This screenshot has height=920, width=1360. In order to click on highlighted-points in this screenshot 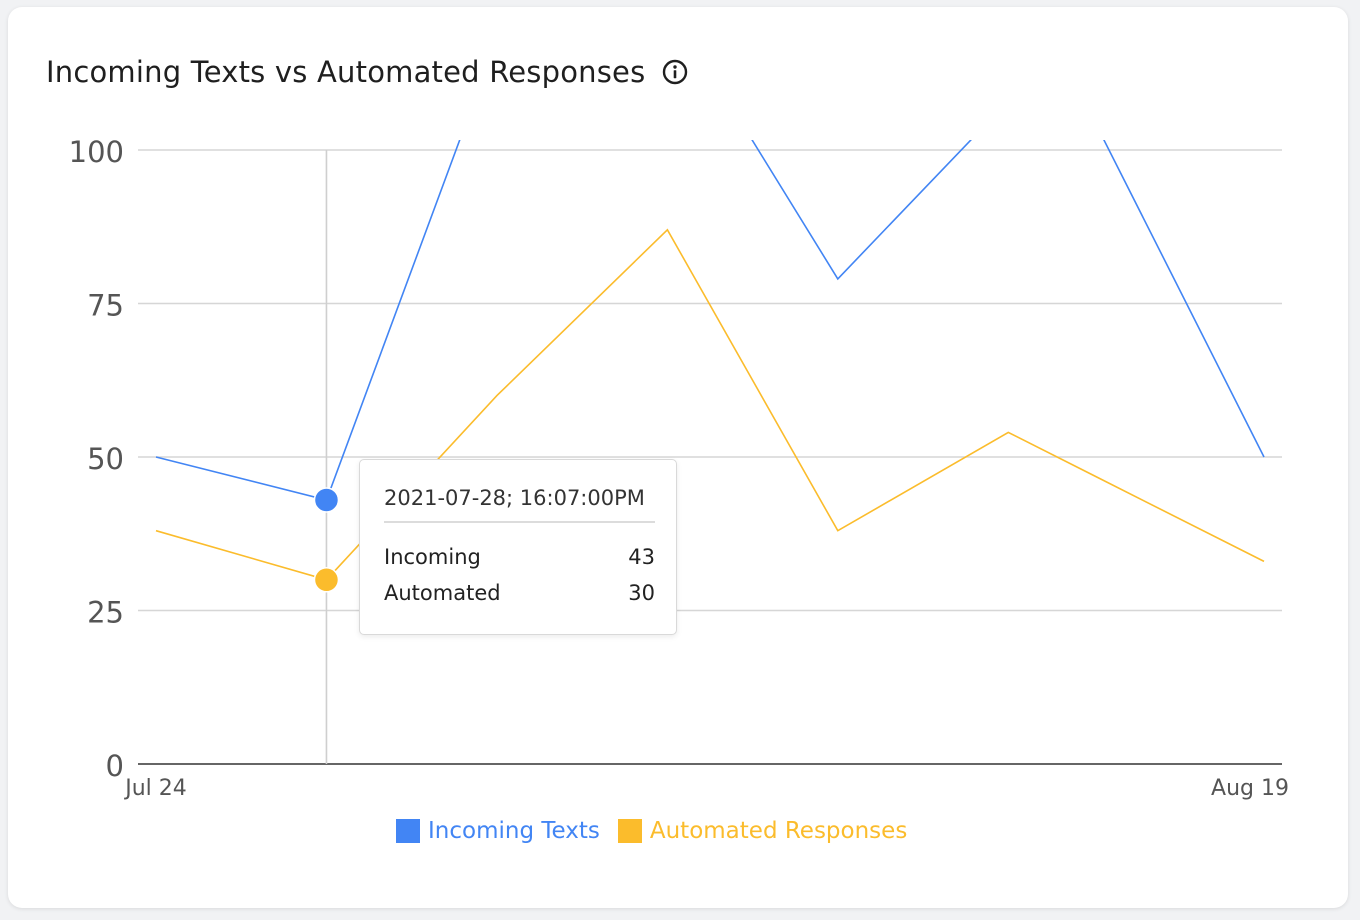, I will do `click(326, 540)`.